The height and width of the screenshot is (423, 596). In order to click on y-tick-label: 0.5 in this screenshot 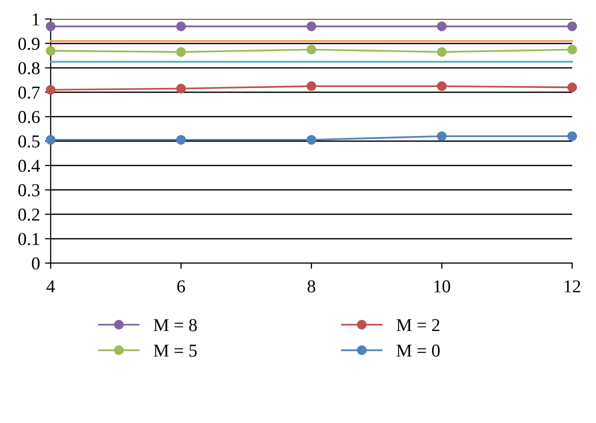, I will do `click(29, 141)`.